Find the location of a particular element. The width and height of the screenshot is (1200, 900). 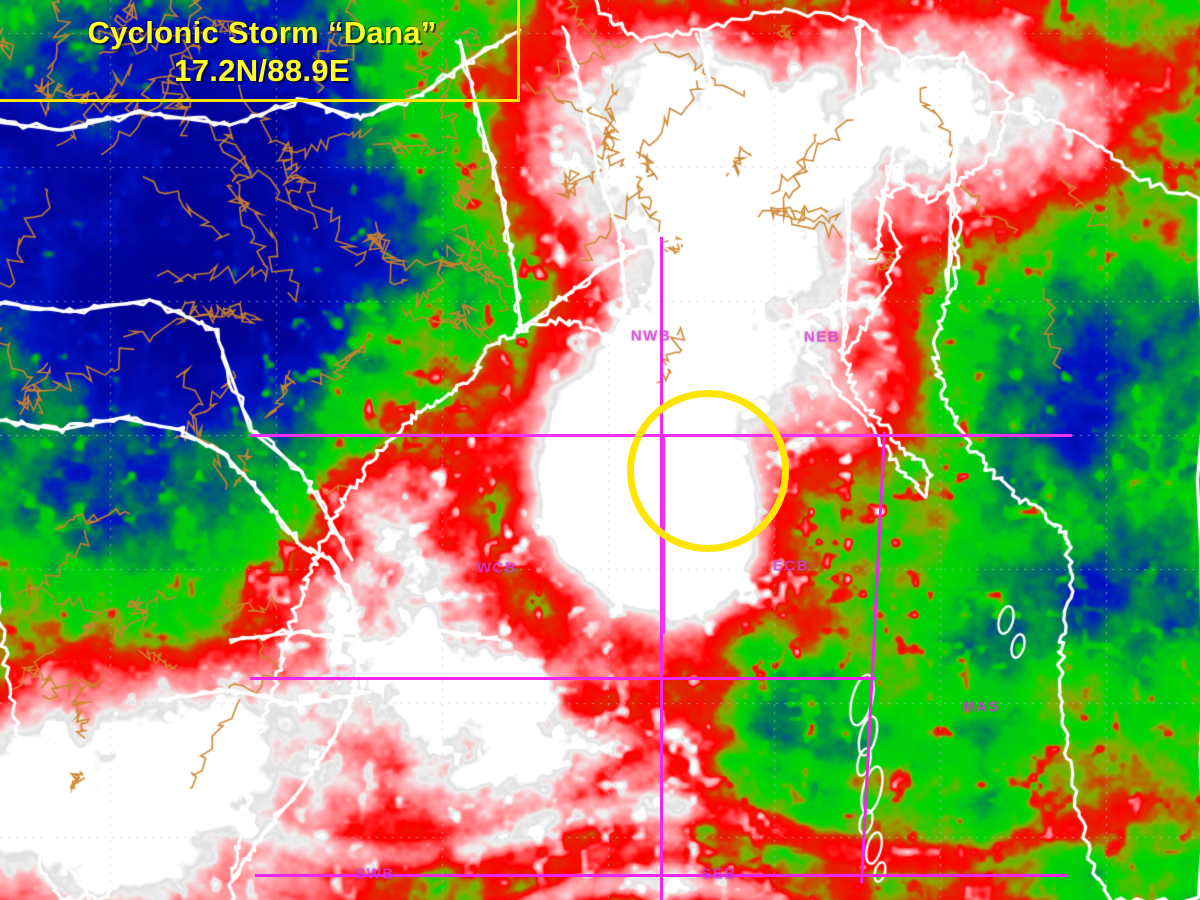

quadrant-label-ecb: ECB is located at coordinates (791, 566).